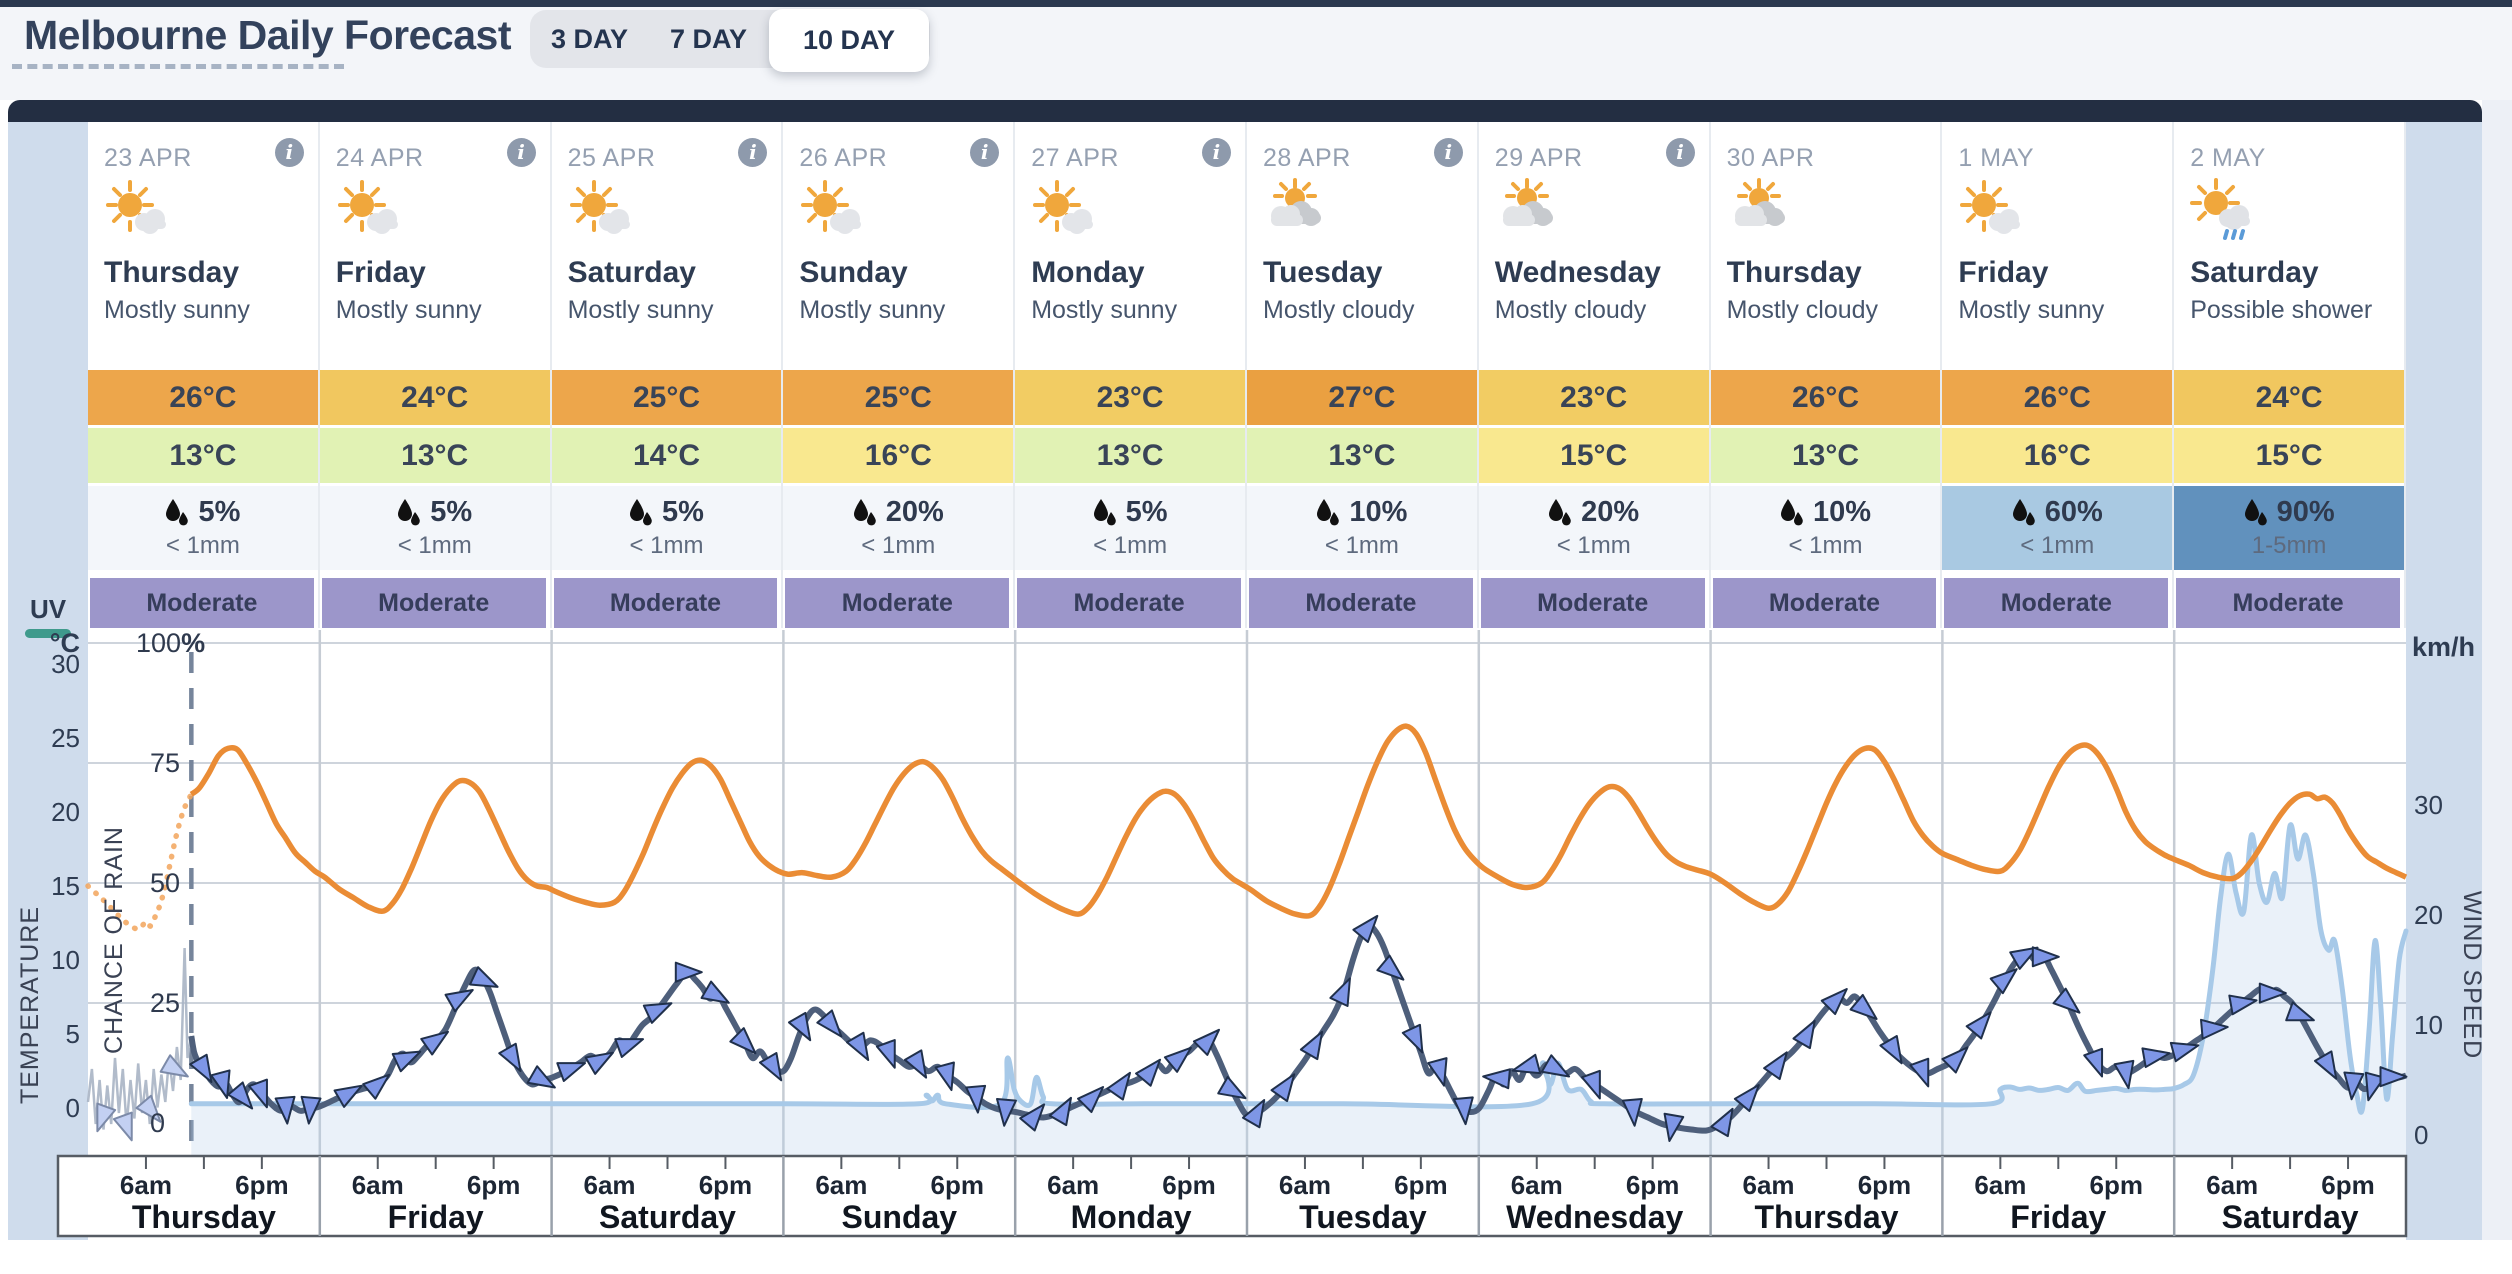 The width and height of the screenshot is (2512, 1274). Describe the element at coordinates (2220, 209) in the screenshot. I see `possible-shower-icon` at that location.